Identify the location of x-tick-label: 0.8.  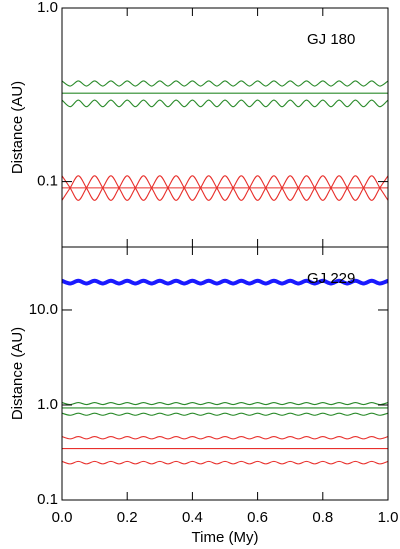
(322, 517).